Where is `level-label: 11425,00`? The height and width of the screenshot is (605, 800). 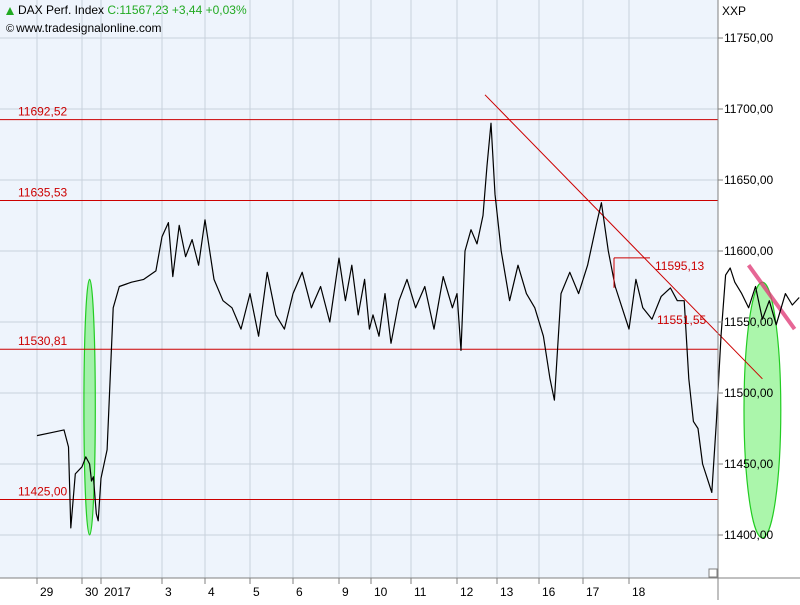 level-label: 11425,00 is located at coordinates (42, 492).